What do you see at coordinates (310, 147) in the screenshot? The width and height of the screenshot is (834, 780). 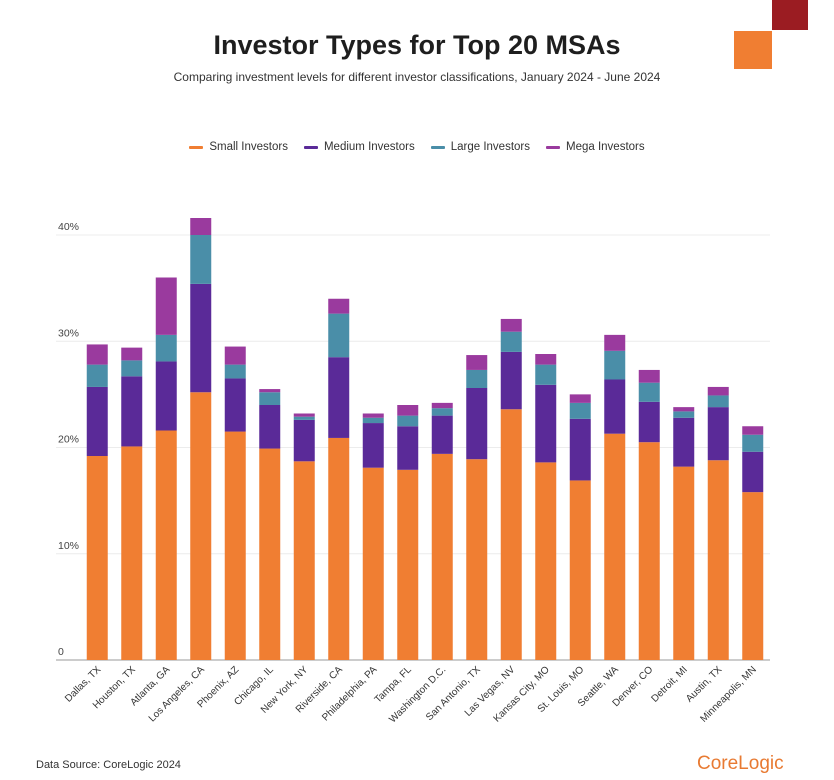 I see `legend-swatch-medium` at bounding box center [310, 147].